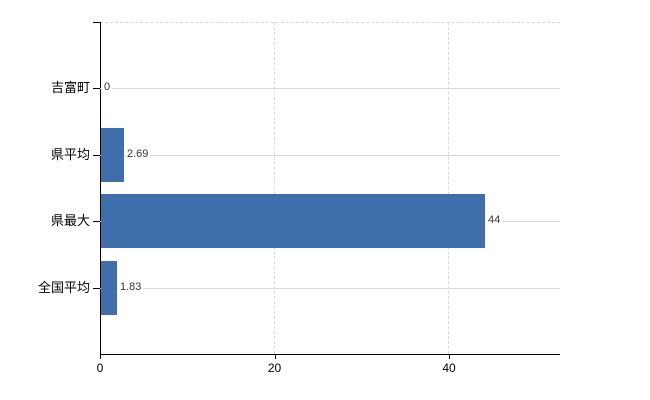 The width and height of the screenshot is (650, 400). Describe the element at coordinates (70, 87) in the screenshot. I see `category-label: 吉富町` at that location.